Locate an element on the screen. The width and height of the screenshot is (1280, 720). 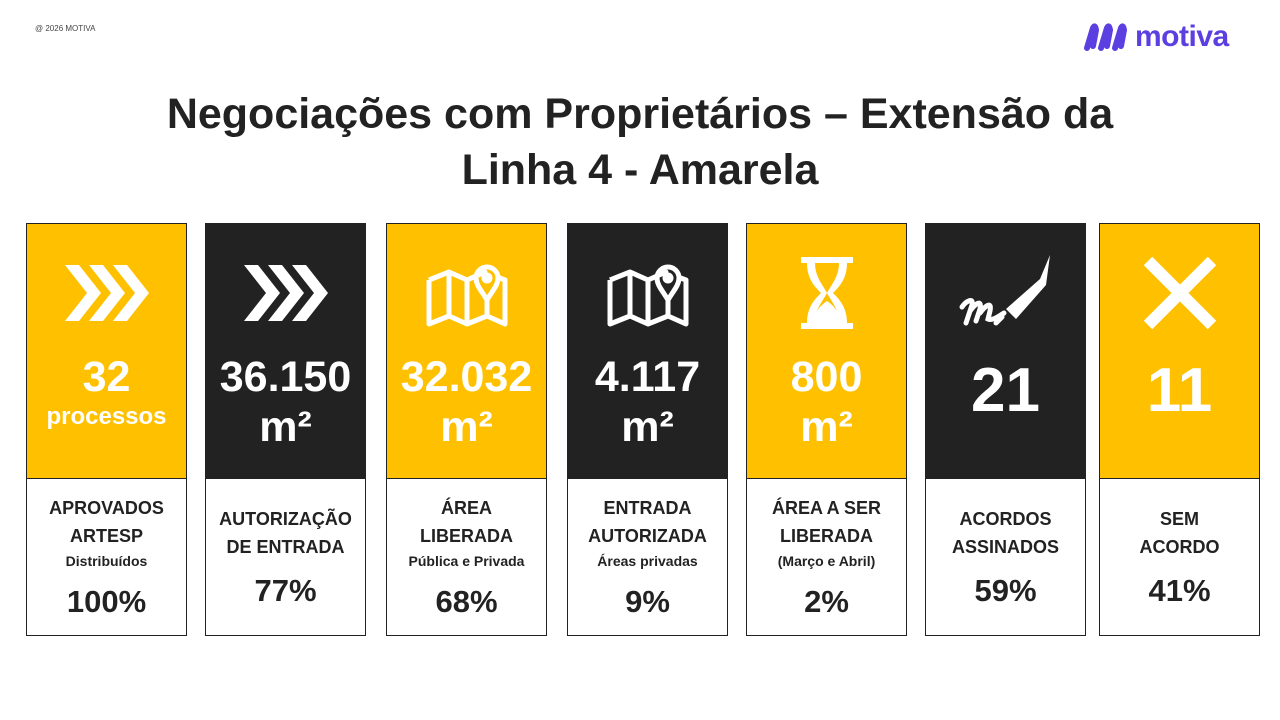
hourglass-icon is located at coordinates (827, 288).